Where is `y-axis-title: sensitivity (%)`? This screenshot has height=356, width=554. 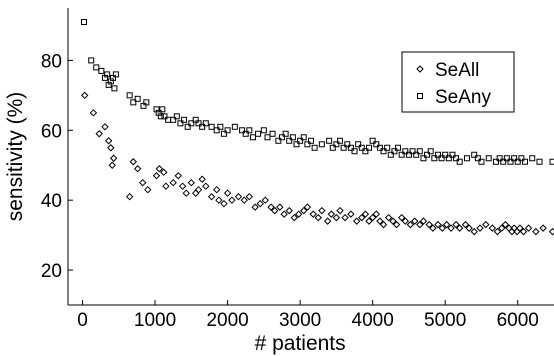
y-axis-title: sensitivity (%) is located at coordinates (15, 157).